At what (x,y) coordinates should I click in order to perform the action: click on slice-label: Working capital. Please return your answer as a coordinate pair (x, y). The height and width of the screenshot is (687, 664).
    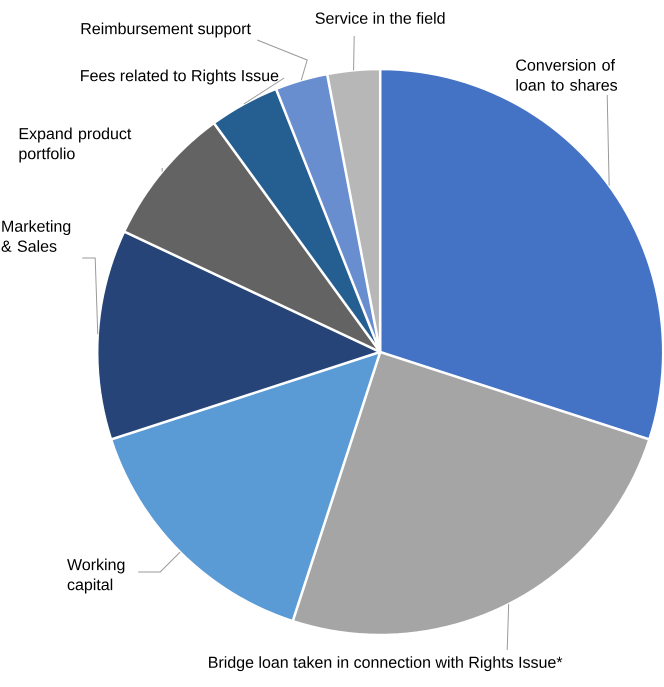
    Looking at the image, I should click on (95, 576).